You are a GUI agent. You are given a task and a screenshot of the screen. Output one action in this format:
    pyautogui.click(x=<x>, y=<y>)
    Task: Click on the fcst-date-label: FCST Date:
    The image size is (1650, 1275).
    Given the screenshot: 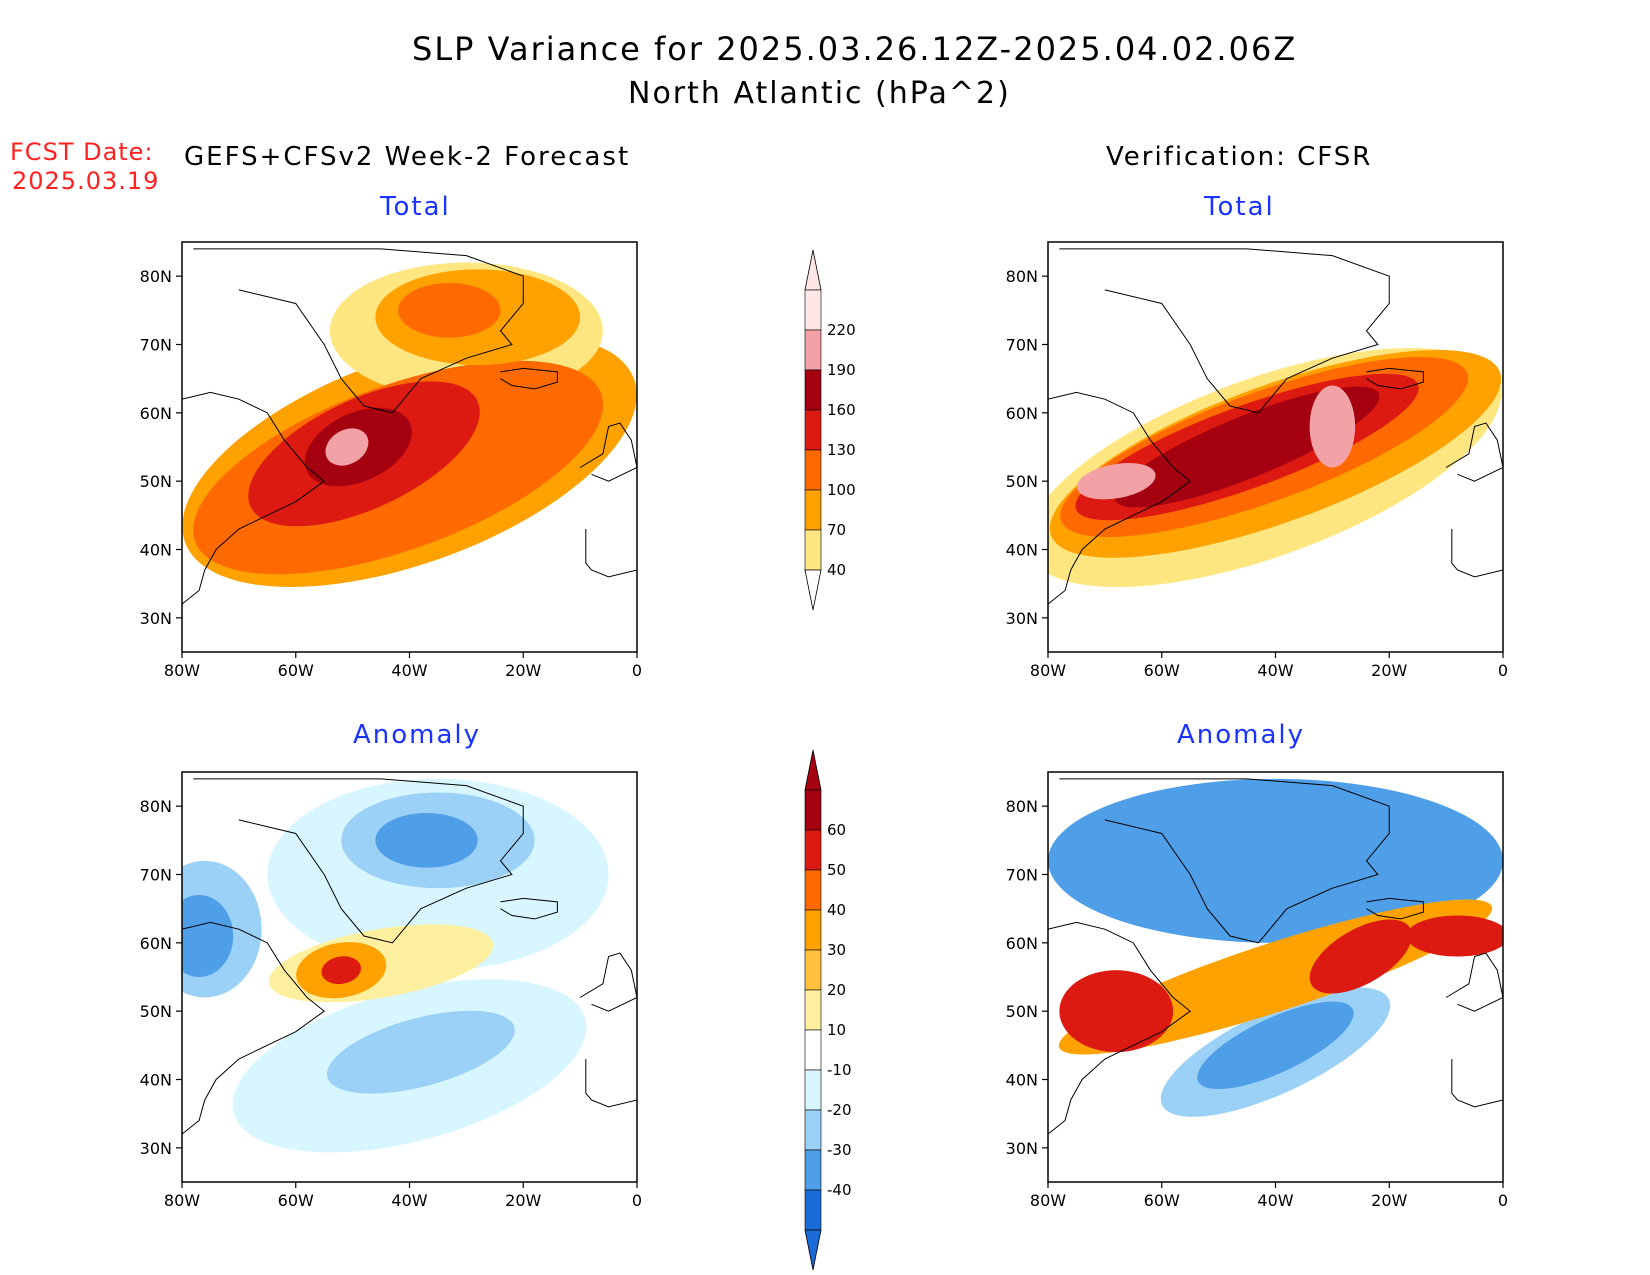 What is the action you would take?
    pyautogui.click(x=82, y=152)
    